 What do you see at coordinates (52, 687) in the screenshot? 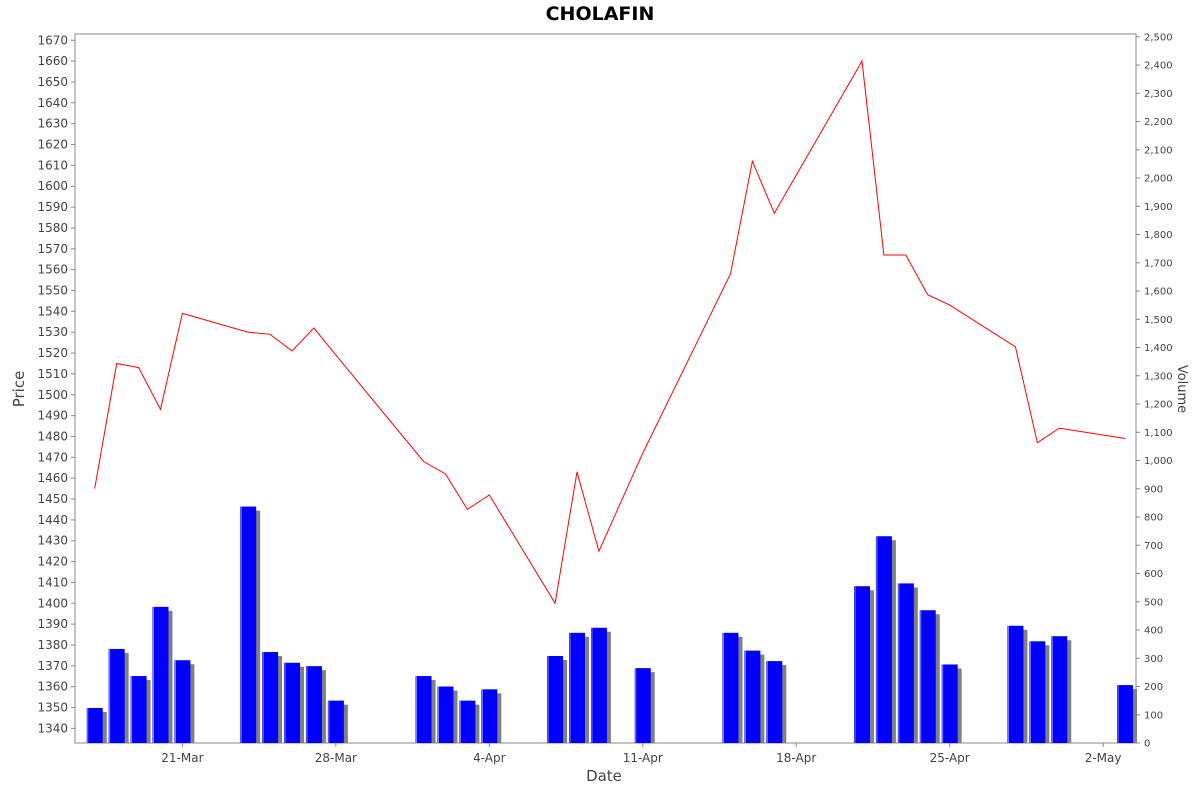
I see `price-tick-label: 1360` at bounding box center [52, 687].